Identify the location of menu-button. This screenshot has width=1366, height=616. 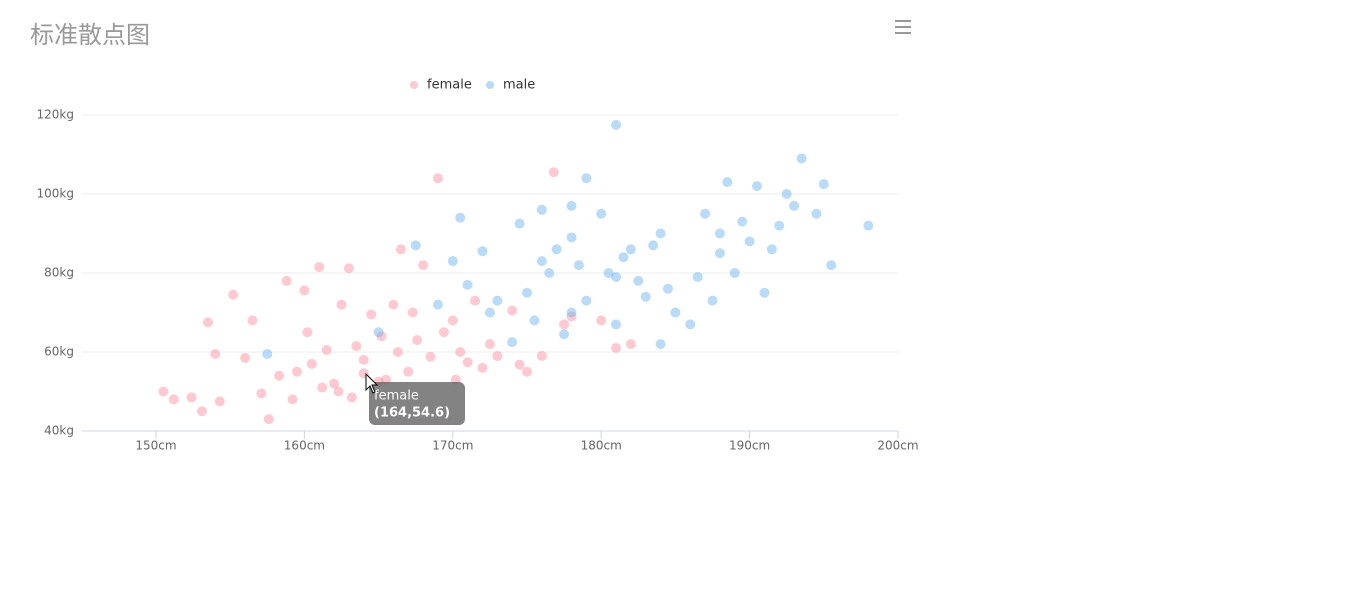
(903, 27).